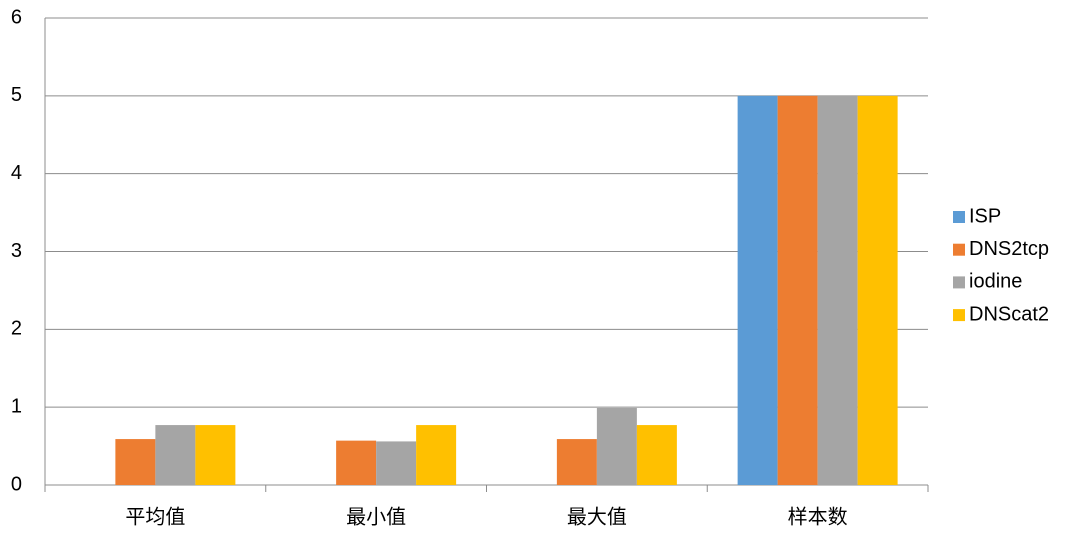 The width and height of the screenshot is (1080, 552). Describe the element at coordinates (995, 282) in the screenshot. I see `legend-label: iodine` at that location.